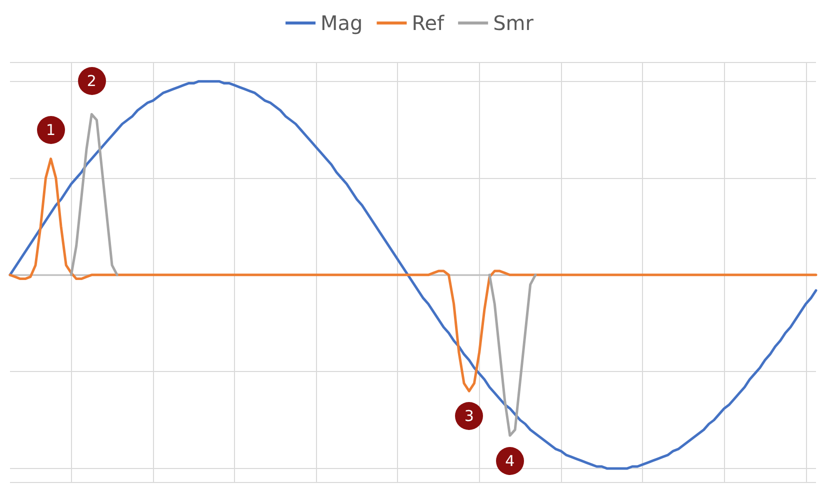 Image resolution: width=819 pixels, height=490 pixels. Describe the element at coordinates (92, 81) in the screenshot. I see `numbered-circle-icon: 2` at that location.